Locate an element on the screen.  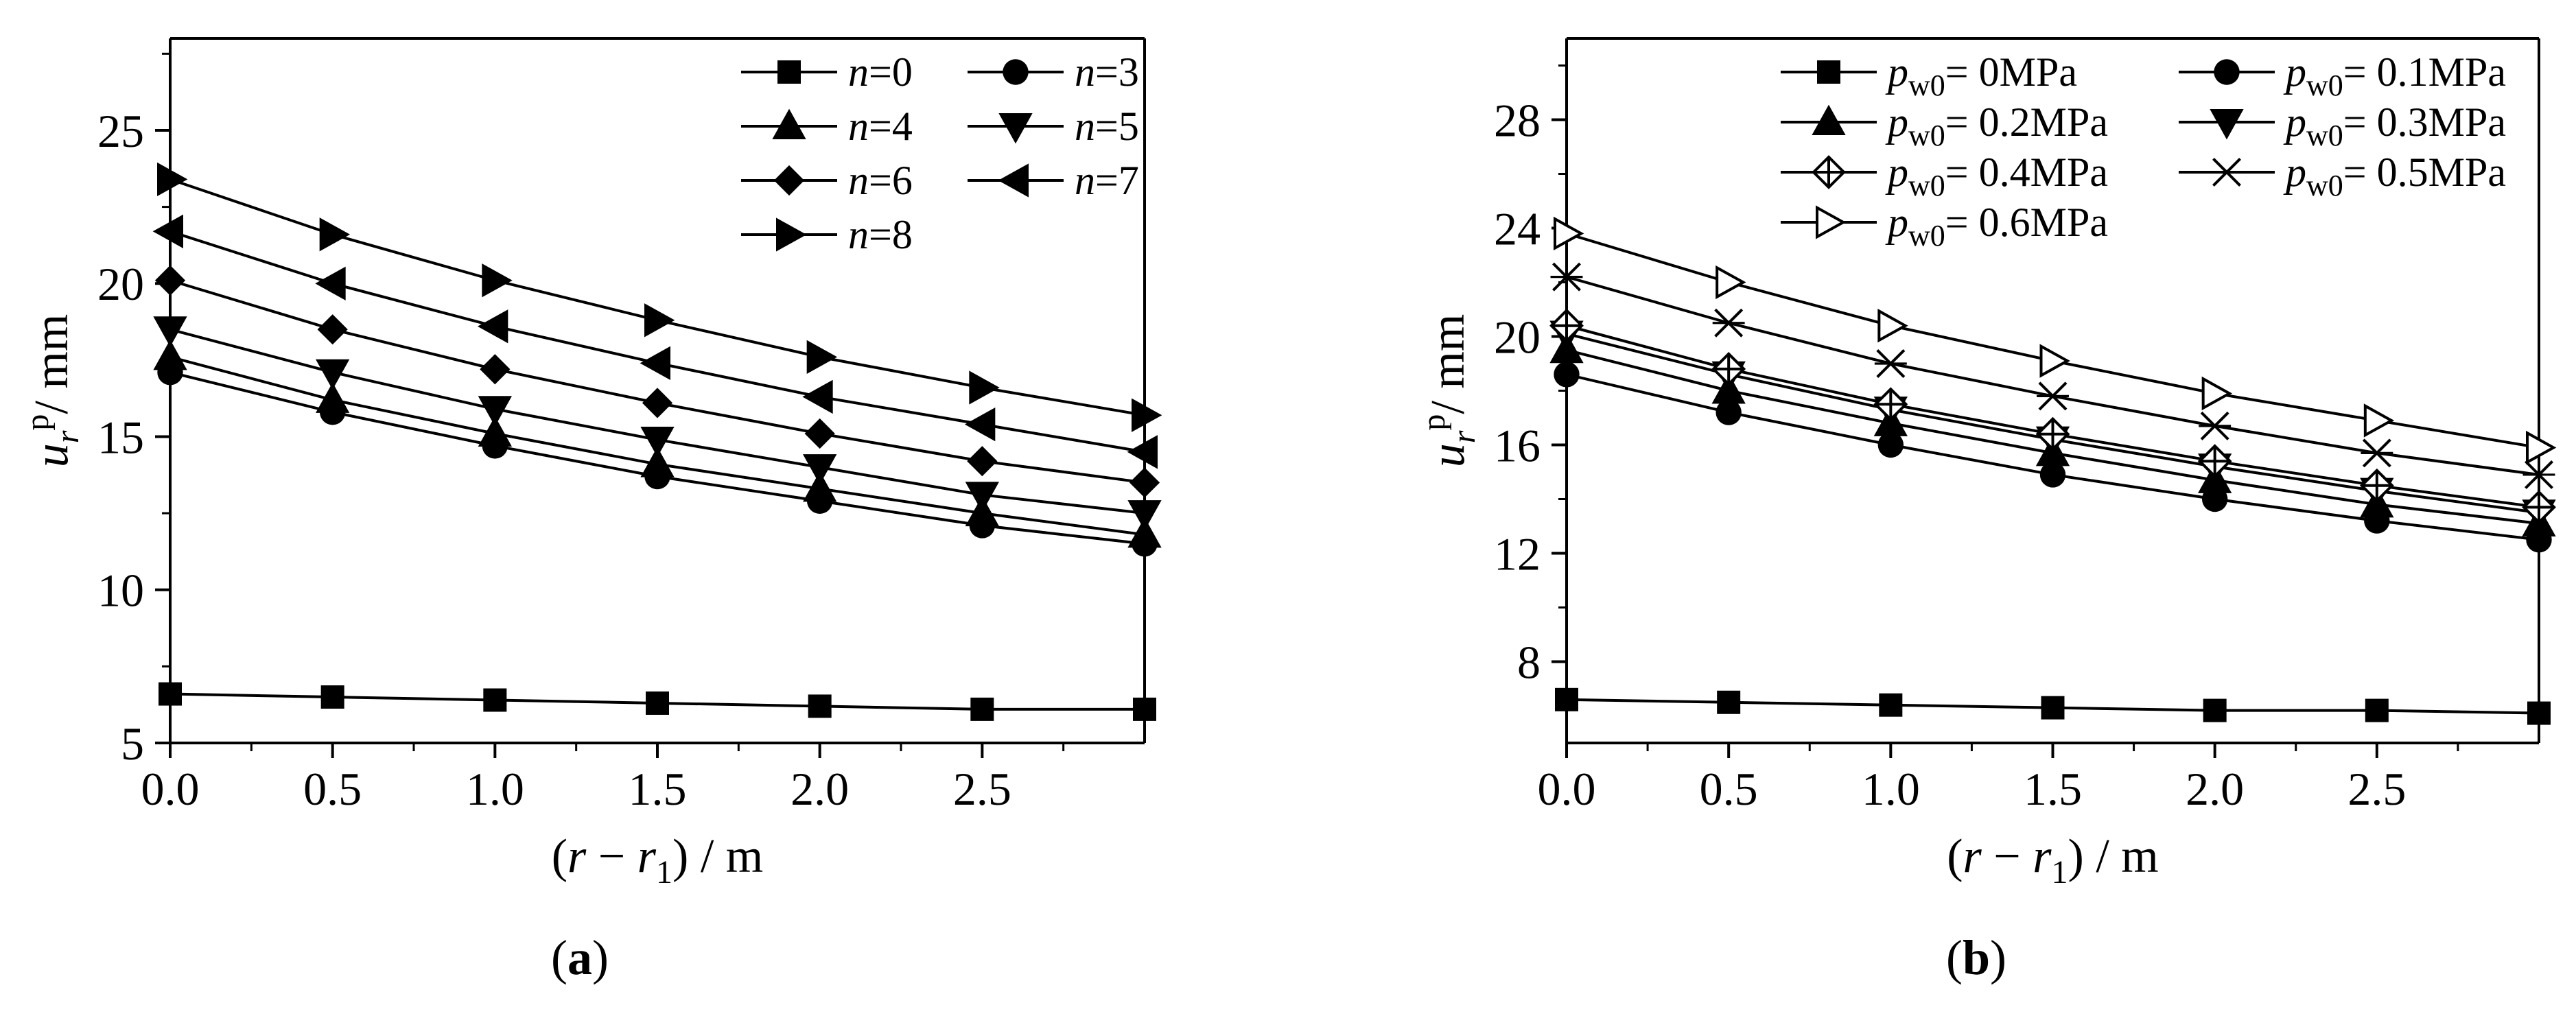
legend: n=0 n=3 n=4 n=5 n=6 n=7 n=8 is located at coordinates (940, 153).